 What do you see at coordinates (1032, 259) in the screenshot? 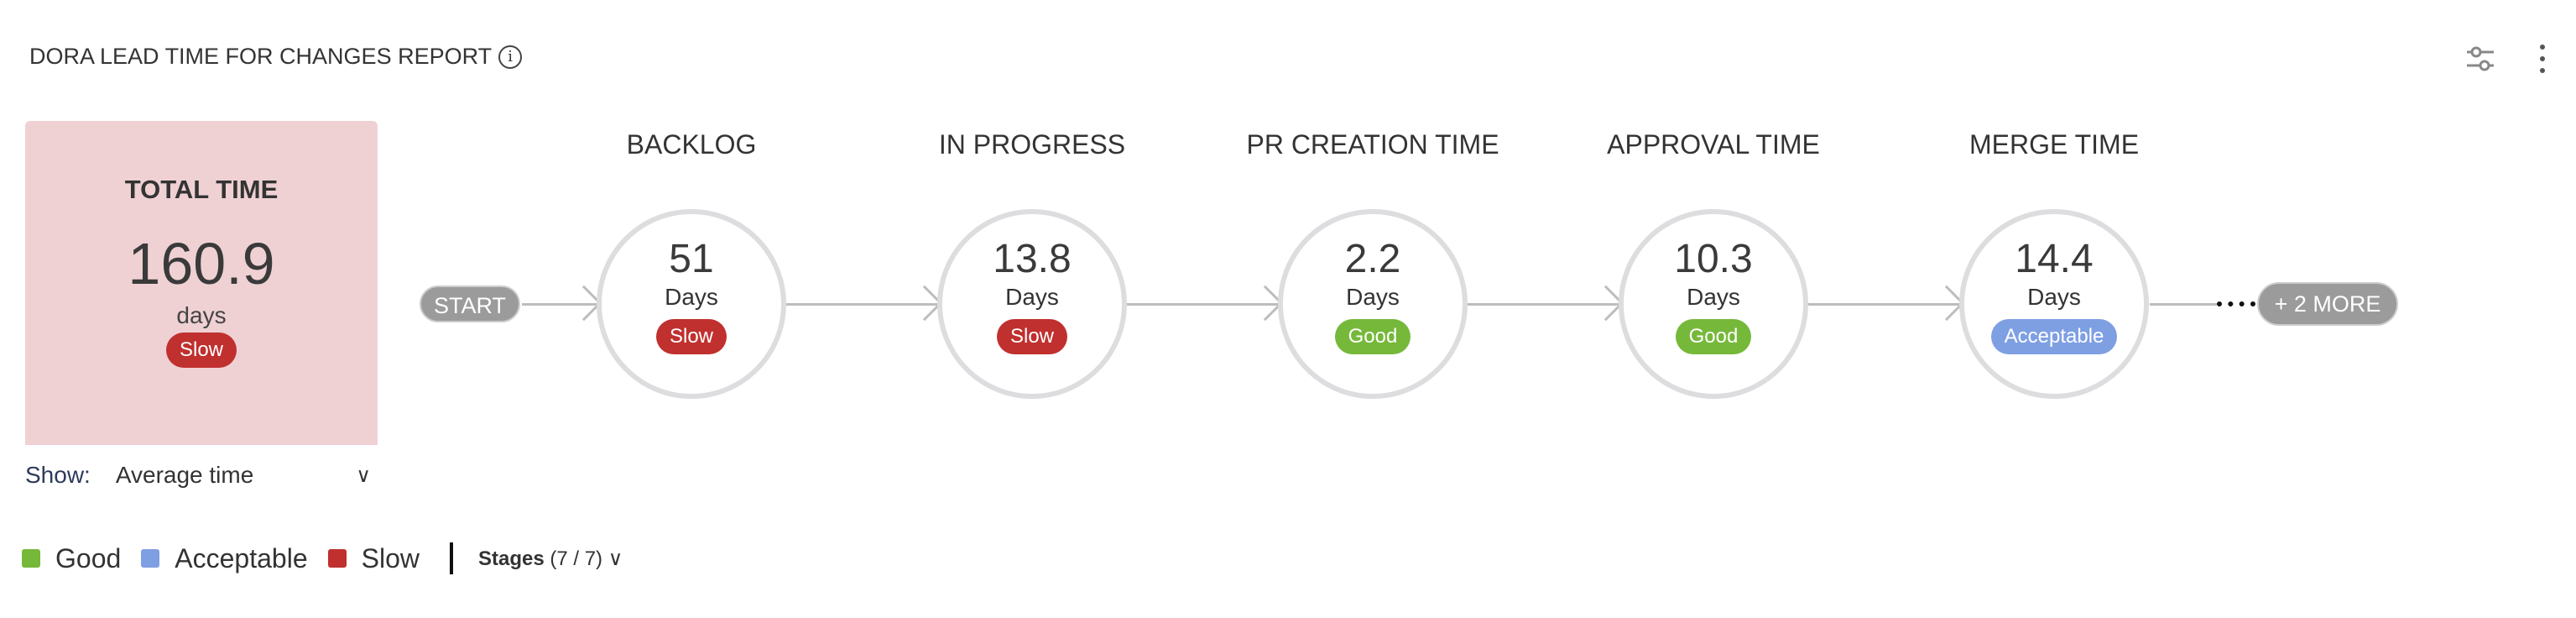
I see `stage-value: 13.8` at bounding box center [1032, 259].